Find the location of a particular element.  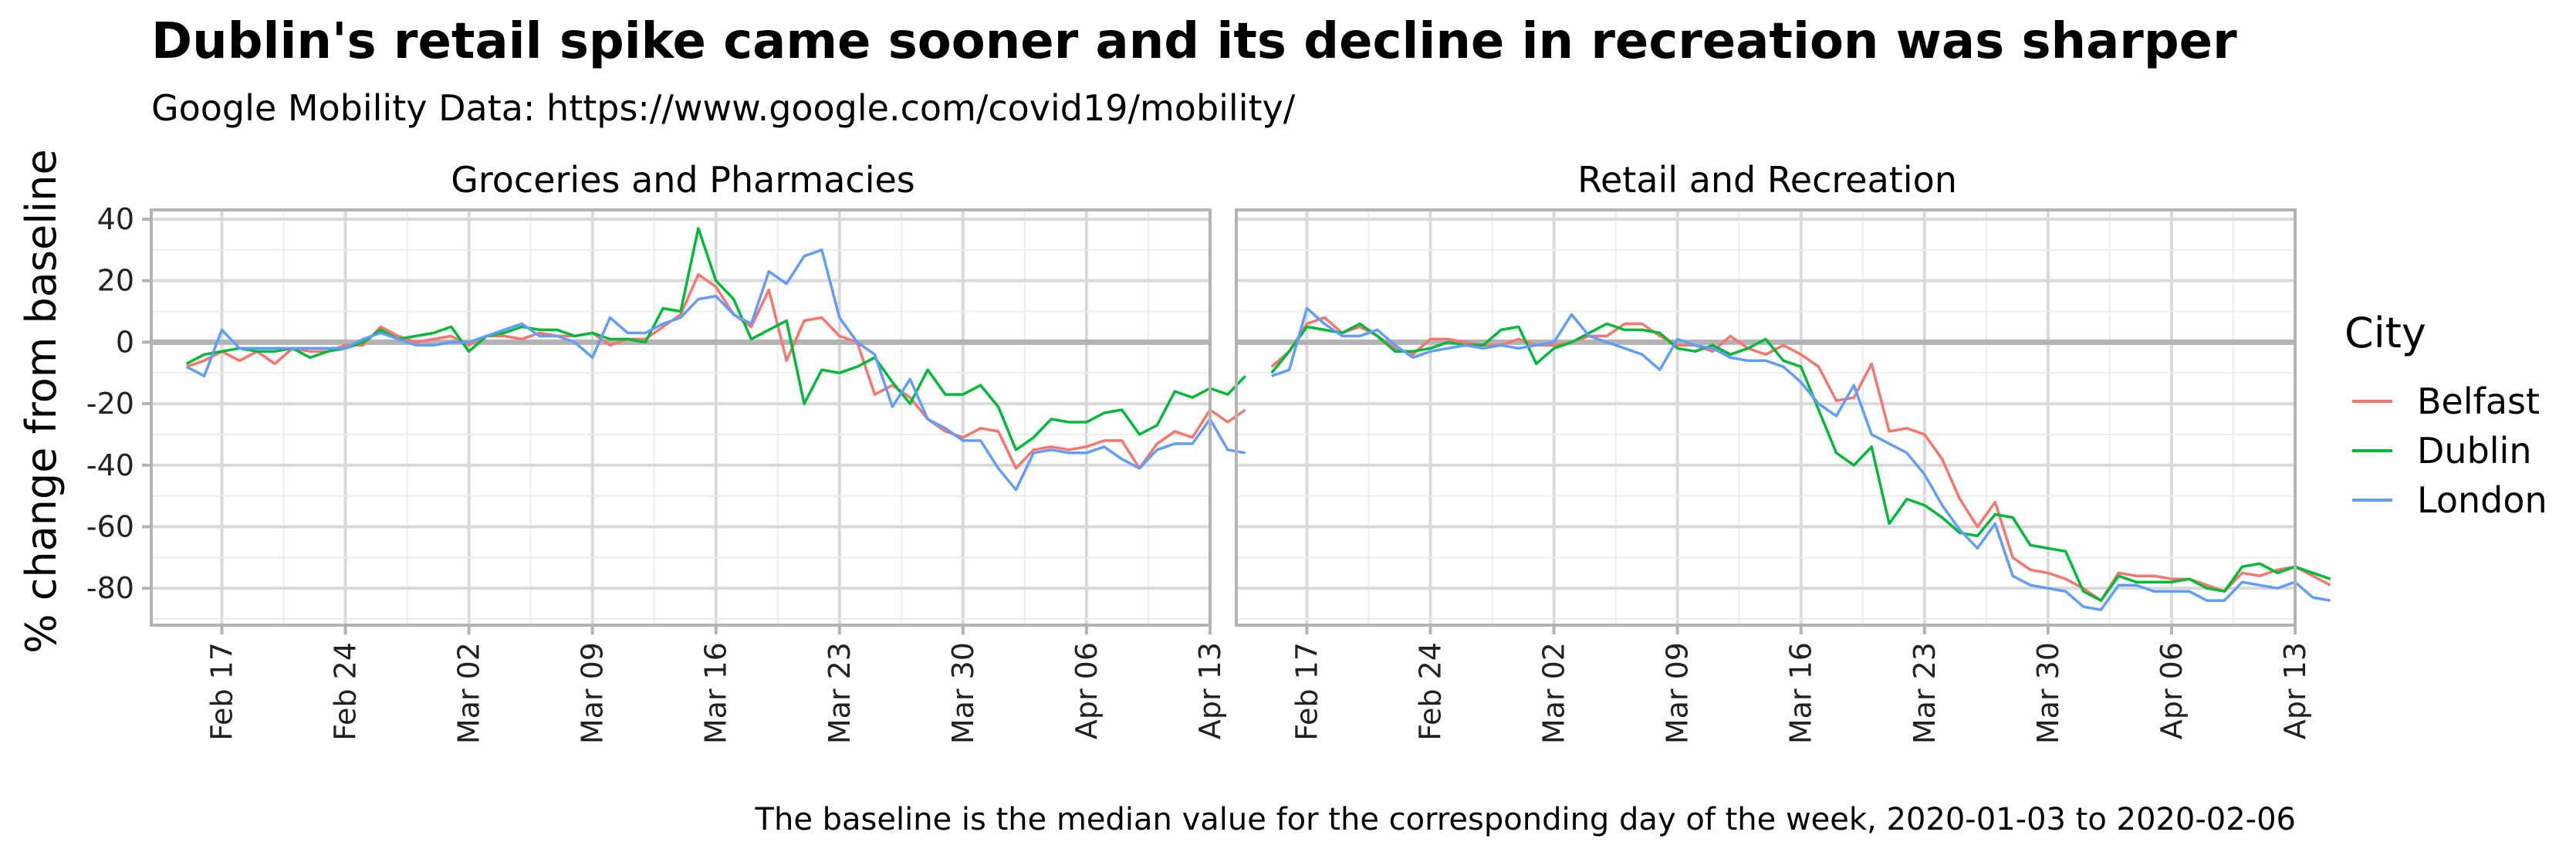

y-tick-label: -60 is located at coordinates (110, 526).